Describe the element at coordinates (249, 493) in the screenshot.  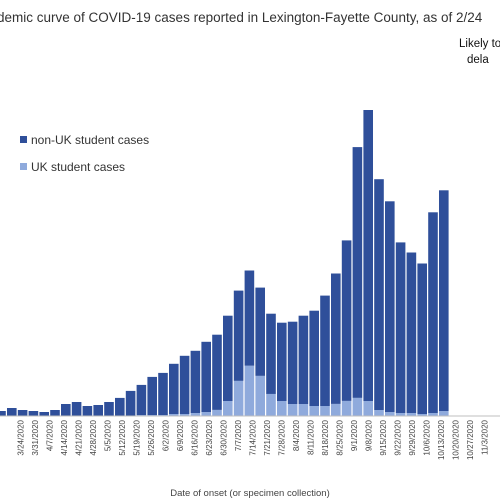
I see `x-axis-title: Date of onset (or specimen collection)` at that location.